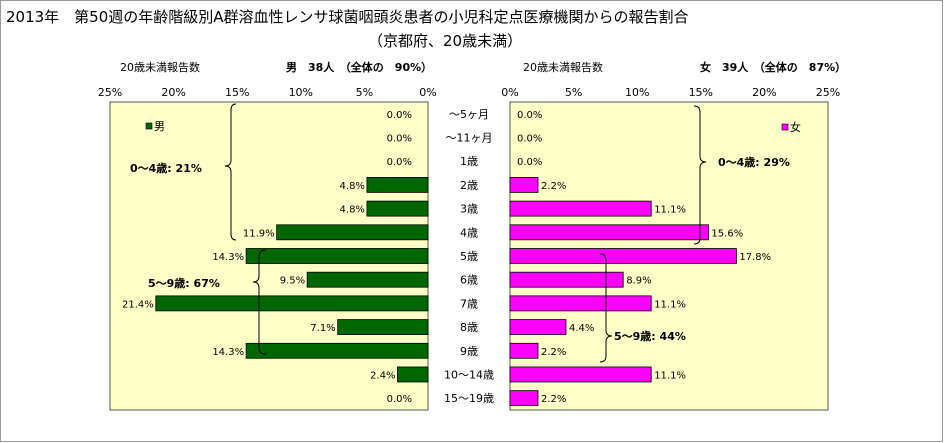  What do you see at coordinates (785, 127) in the screenshot?
I see `female-legend-swatch` at bounding box center [785, 127].